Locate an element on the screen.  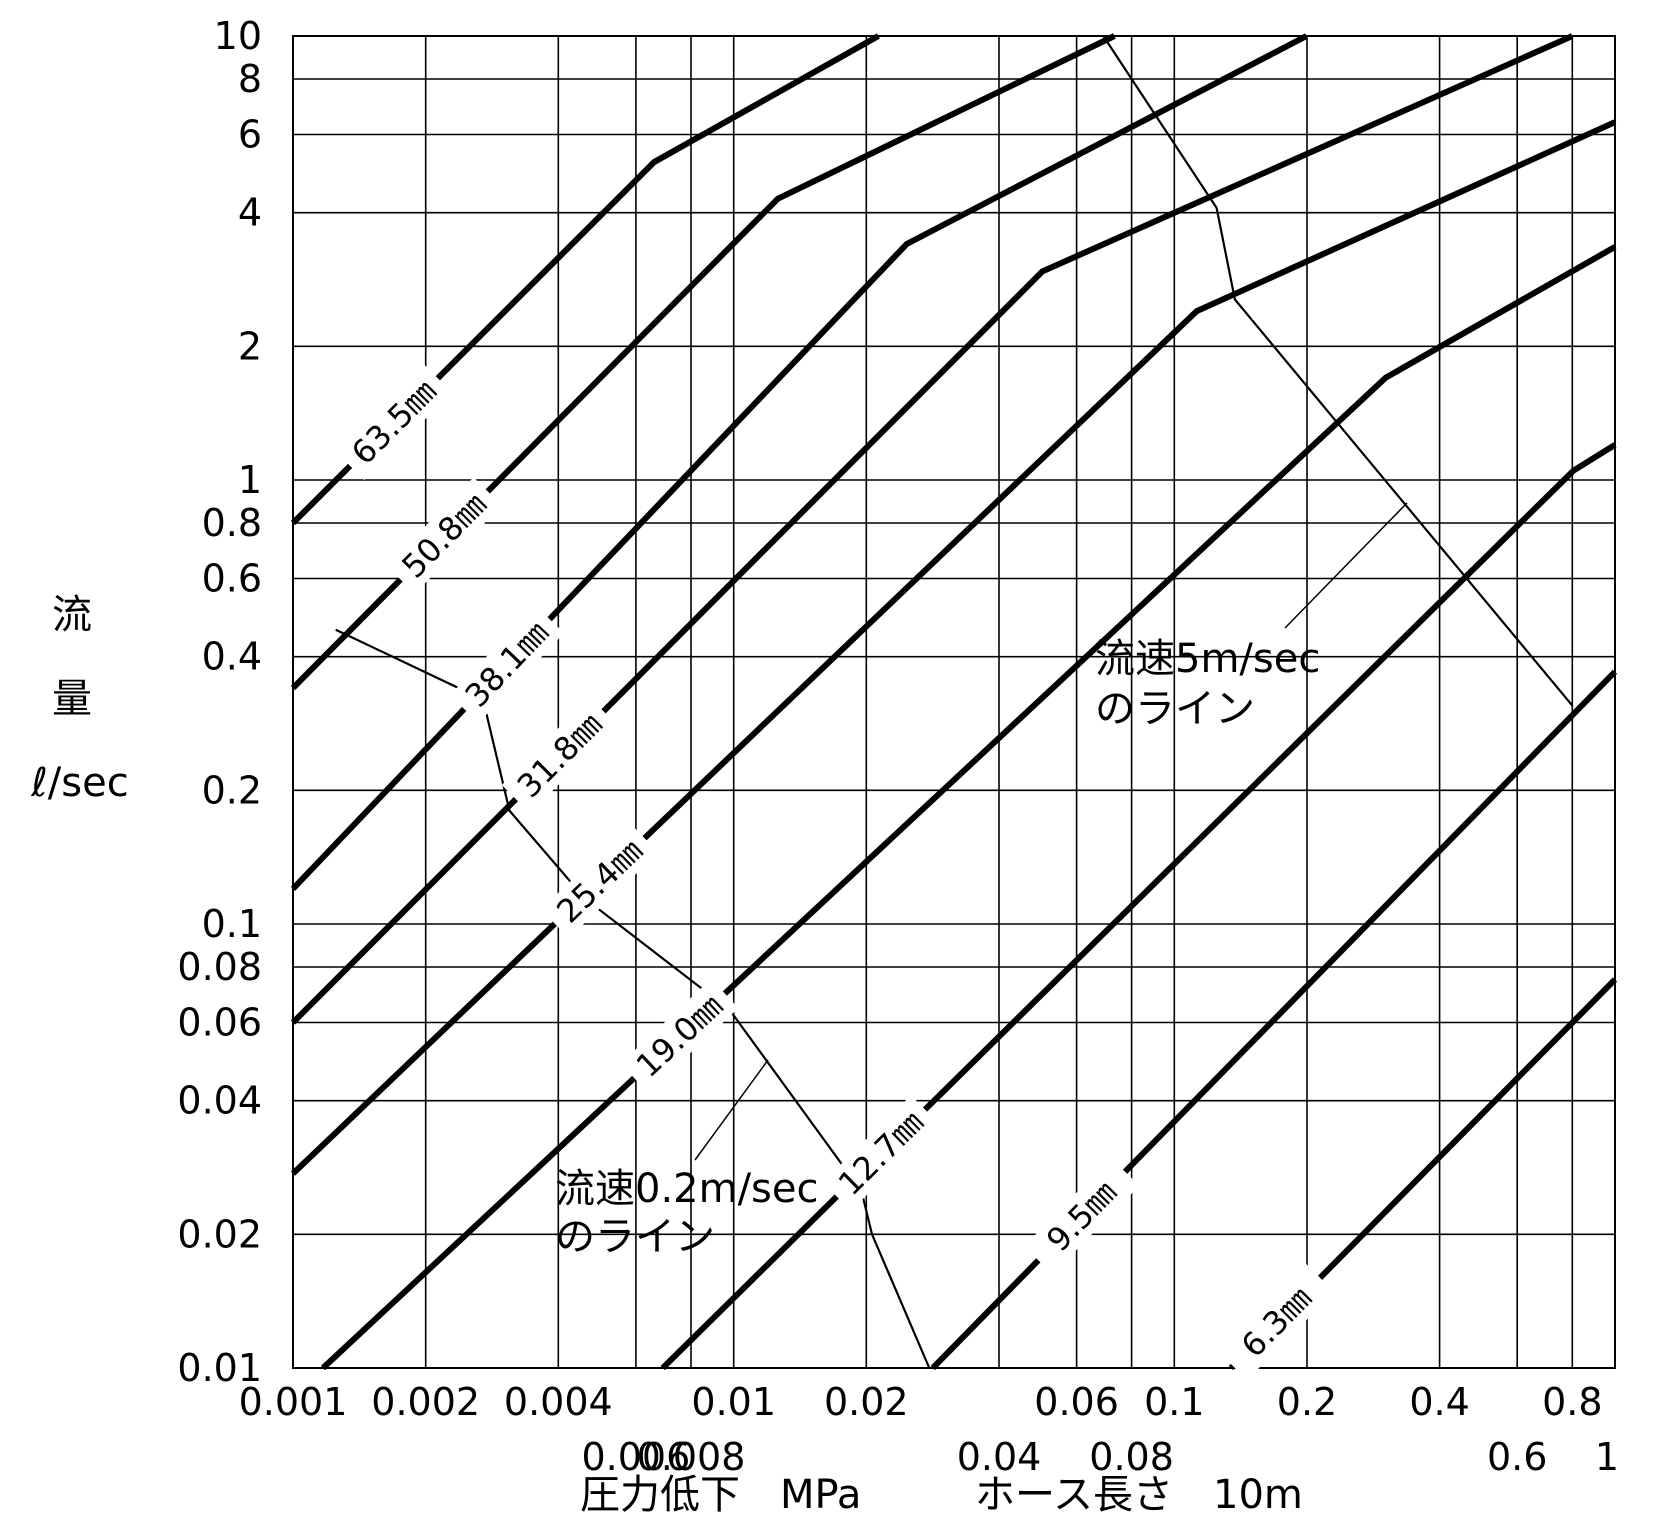
series-label-group: 9.5㎜ is located at coordinates (1082, 1216).